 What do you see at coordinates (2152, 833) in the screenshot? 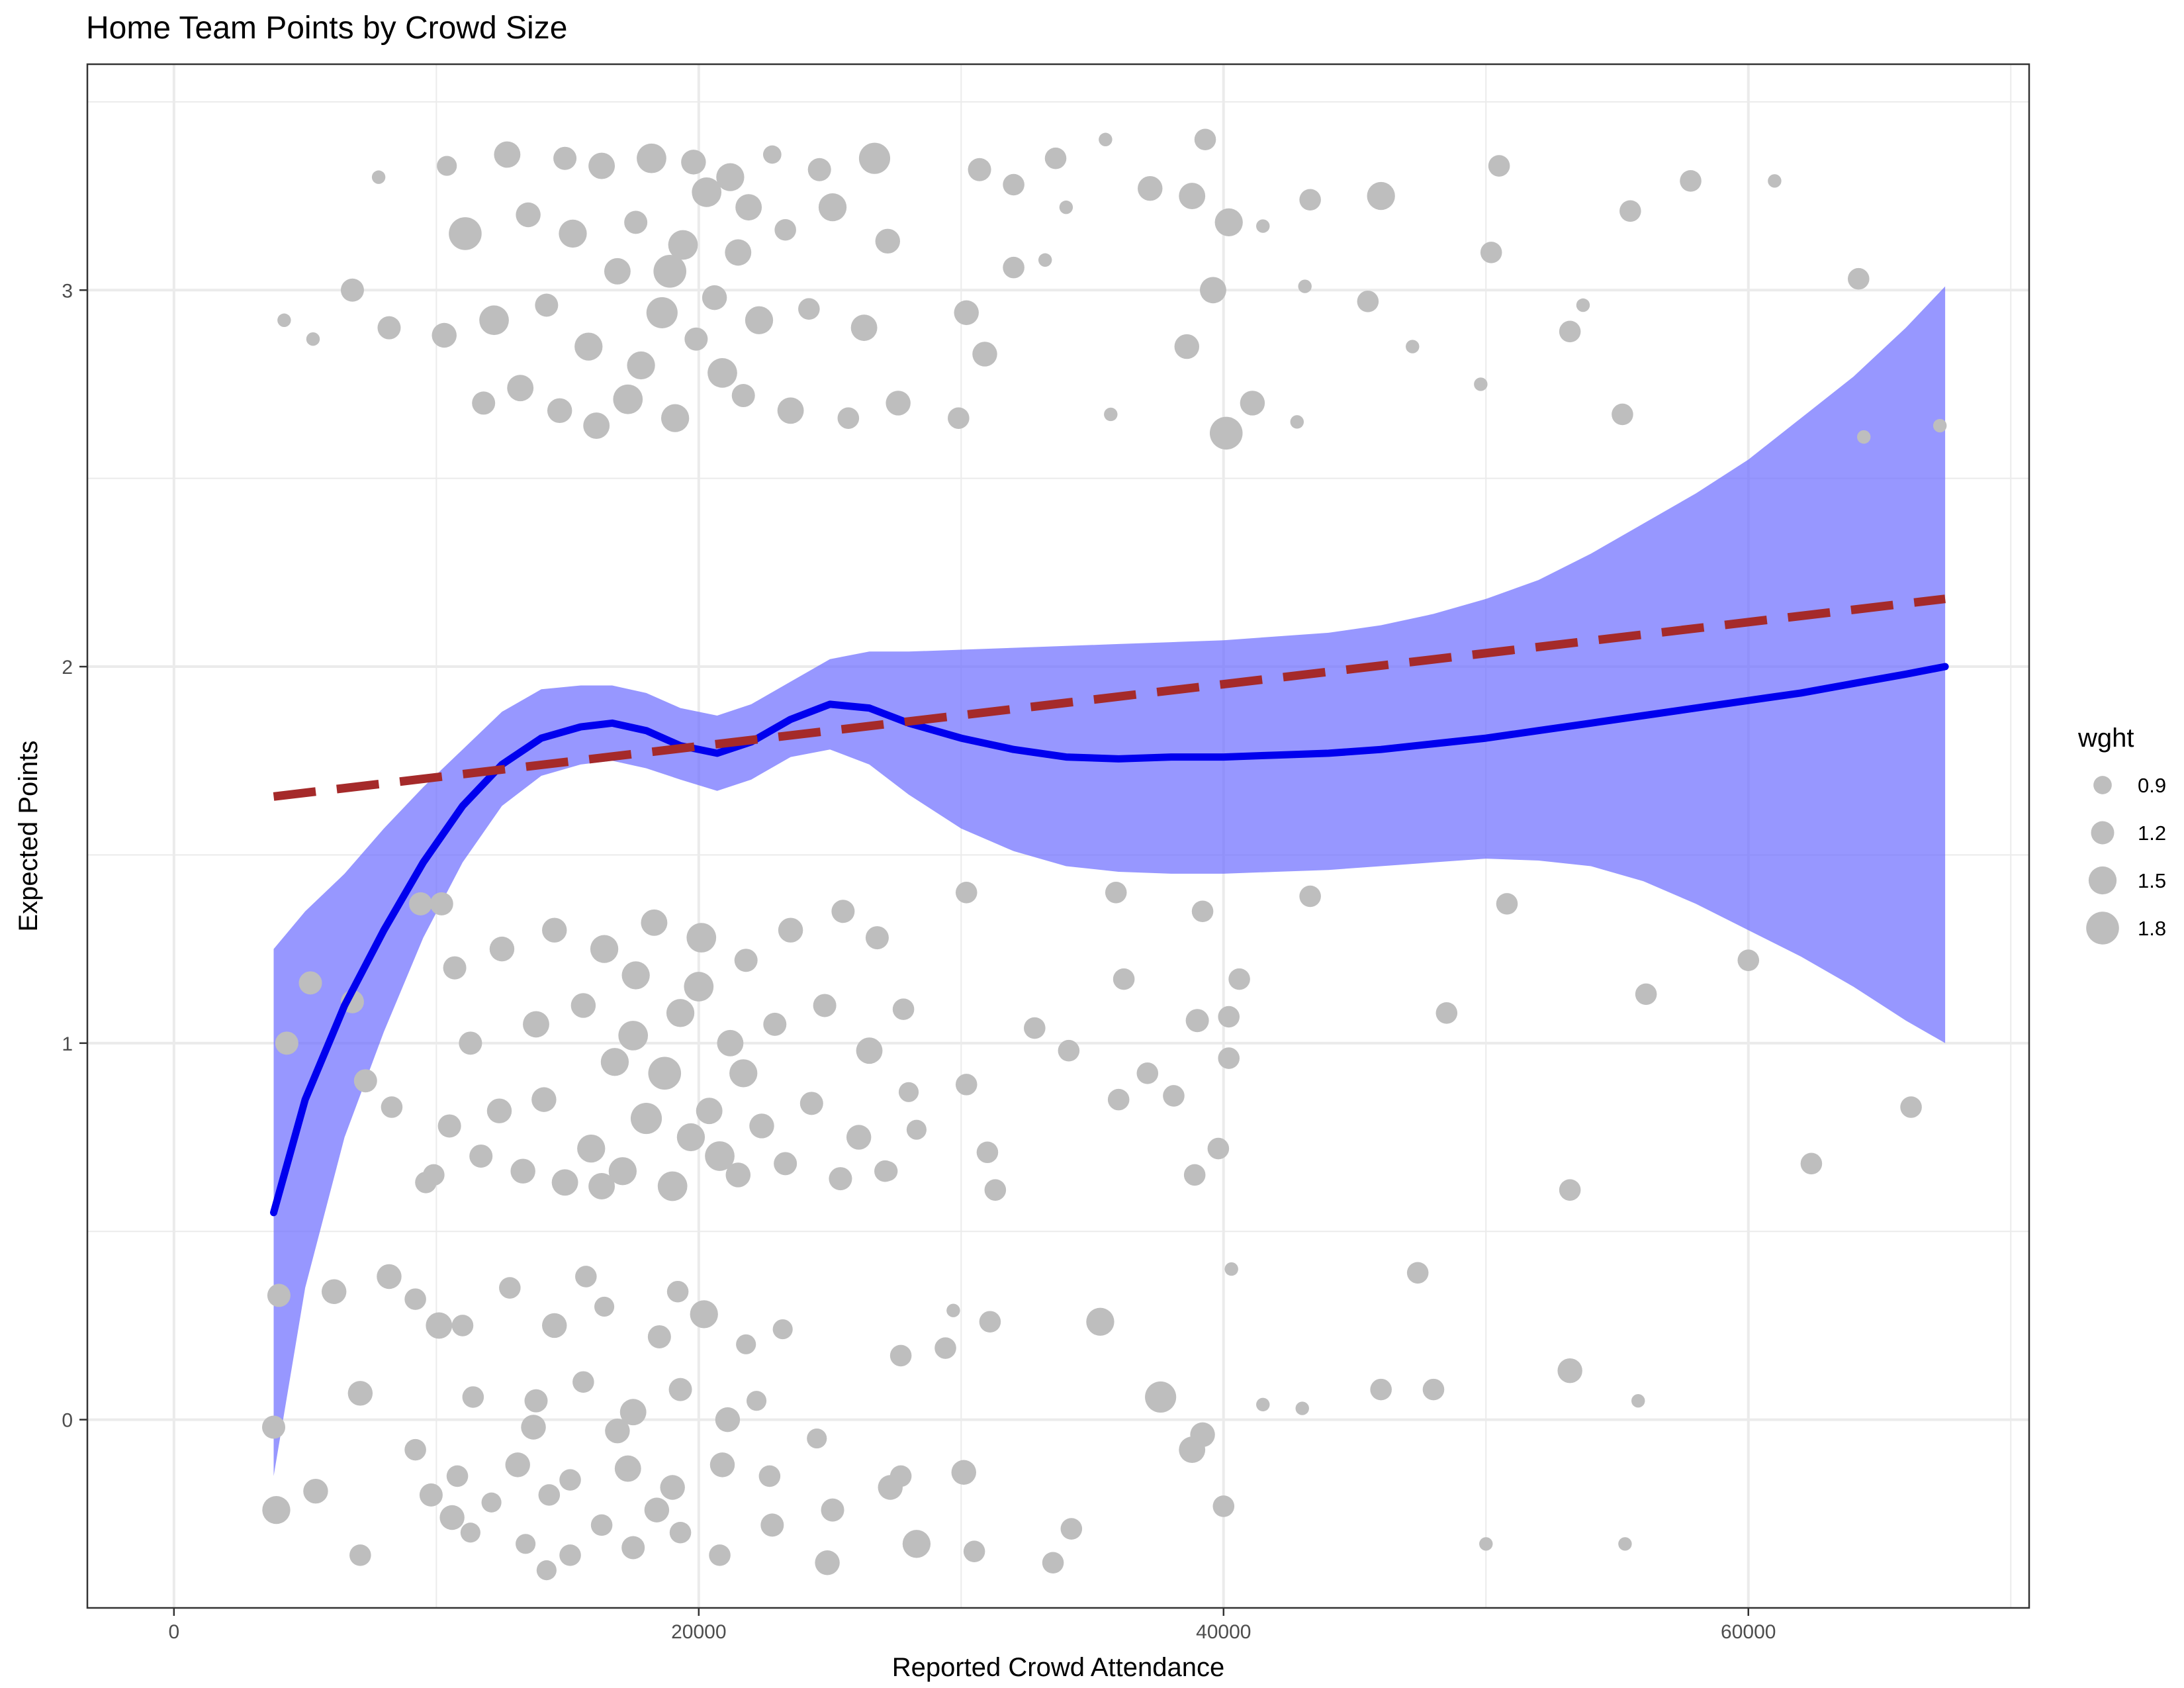
I see `legend-key-label: 1.2` at bounding box center [2152, 833].